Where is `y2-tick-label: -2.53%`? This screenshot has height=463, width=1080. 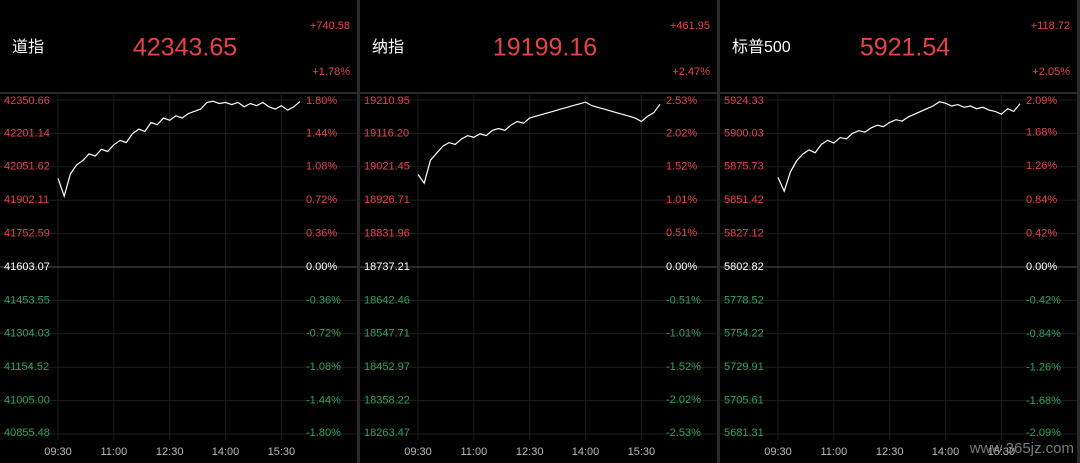 y2-tick-label: -2.53% is located at coordinates (683, 433).